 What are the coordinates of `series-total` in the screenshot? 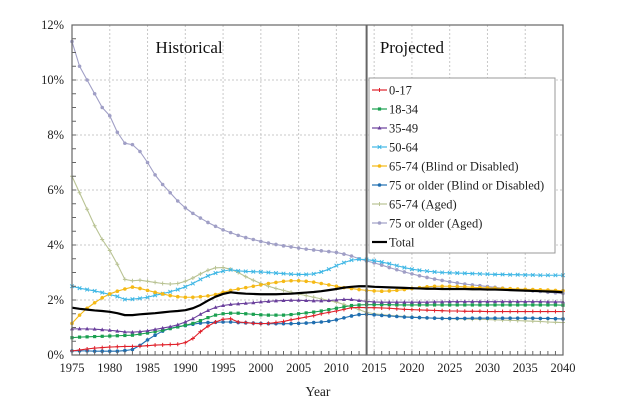 It's located at (317, 301).